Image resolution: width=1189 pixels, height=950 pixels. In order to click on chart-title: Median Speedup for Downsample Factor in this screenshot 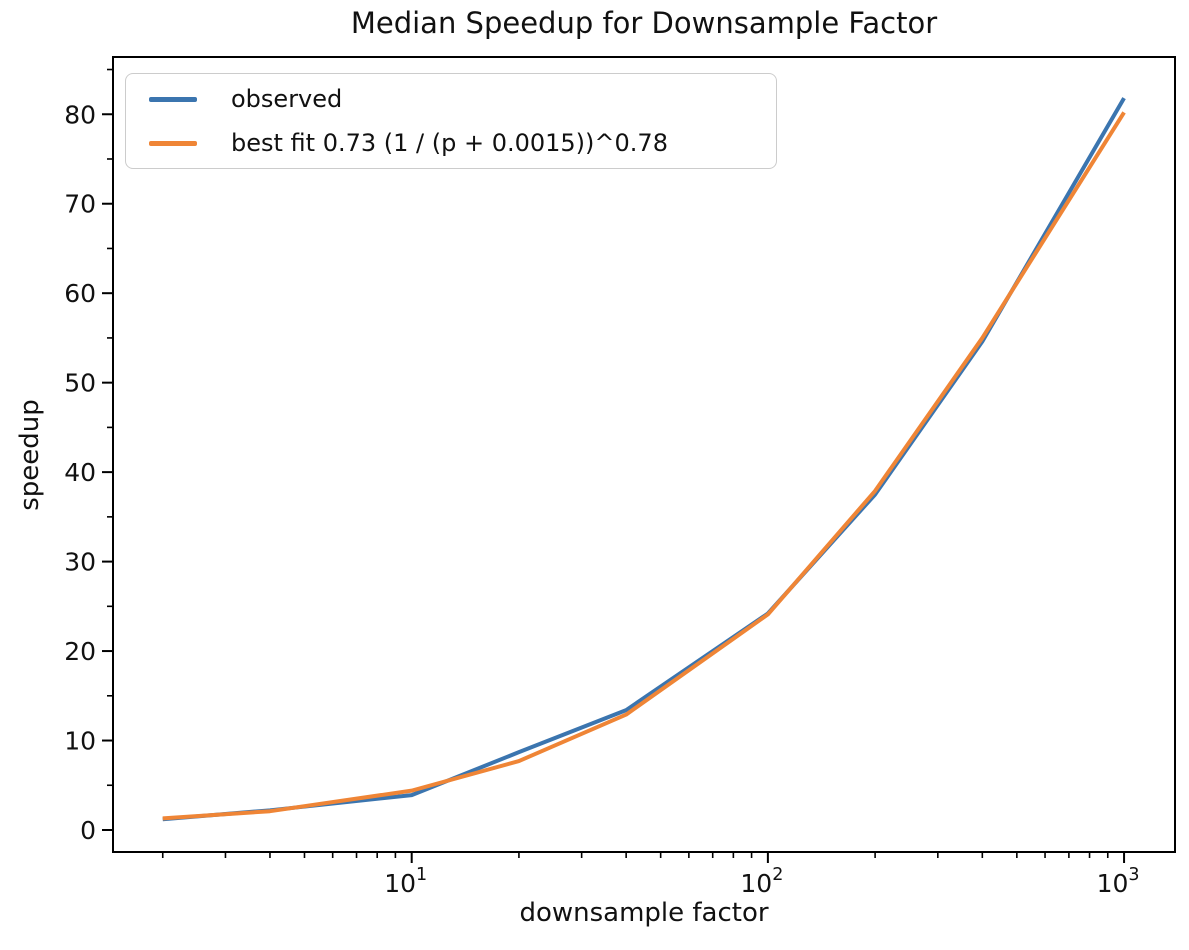, I will do `click(644, 23)`.